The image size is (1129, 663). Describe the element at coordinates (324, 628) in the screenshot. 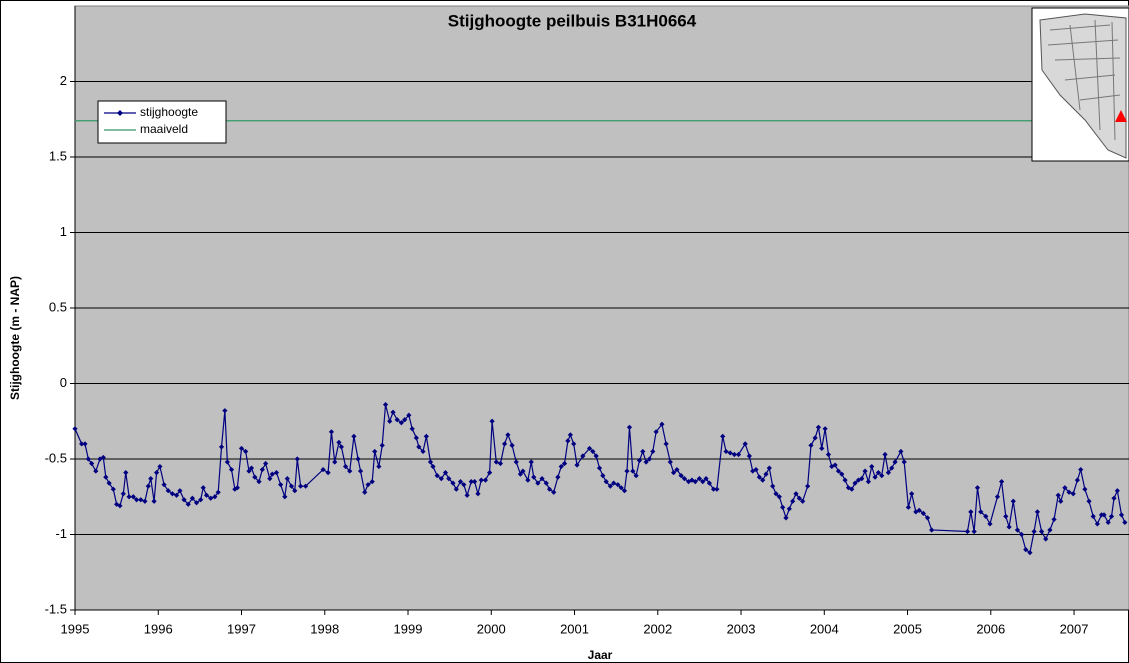

I see `x-tick-label: 1998` at that location.